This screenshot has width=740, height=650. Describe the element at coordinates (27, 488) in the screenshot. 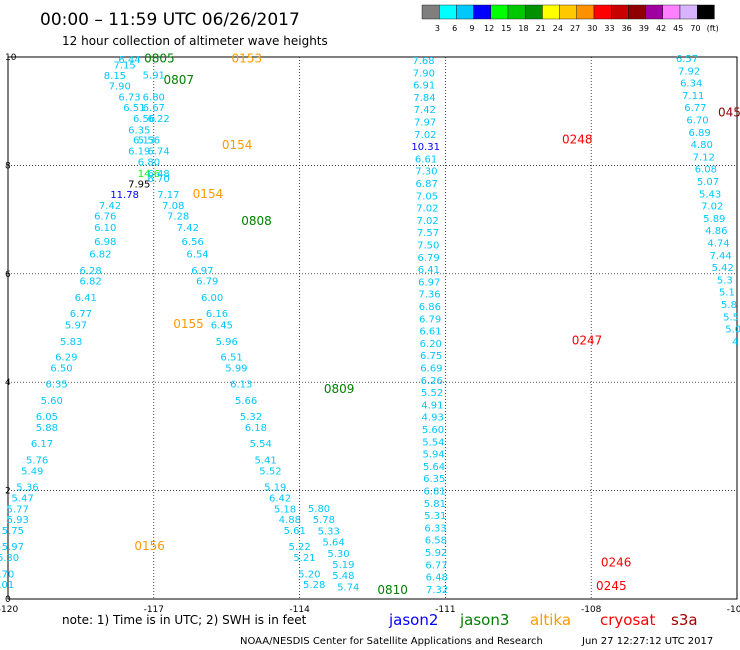

I see `wave-height-obs: 5.36` at that location.